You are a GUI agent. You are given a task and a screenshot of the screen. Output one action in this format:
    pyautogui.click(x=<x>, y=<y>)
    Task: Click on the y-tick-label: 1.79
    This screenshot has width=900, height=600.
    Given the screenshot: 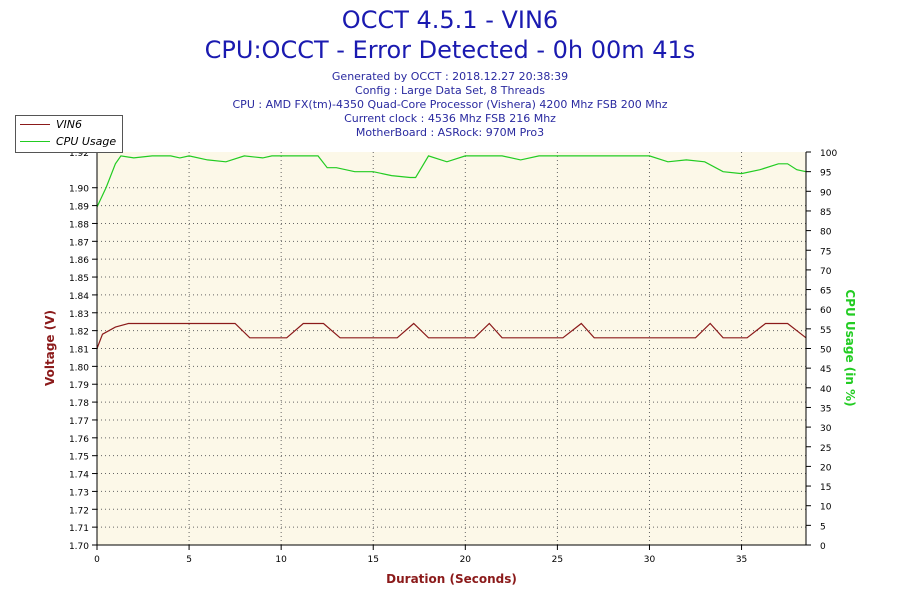 What is the action you would take?
    pyautogui.click(x=79, y=386)
    